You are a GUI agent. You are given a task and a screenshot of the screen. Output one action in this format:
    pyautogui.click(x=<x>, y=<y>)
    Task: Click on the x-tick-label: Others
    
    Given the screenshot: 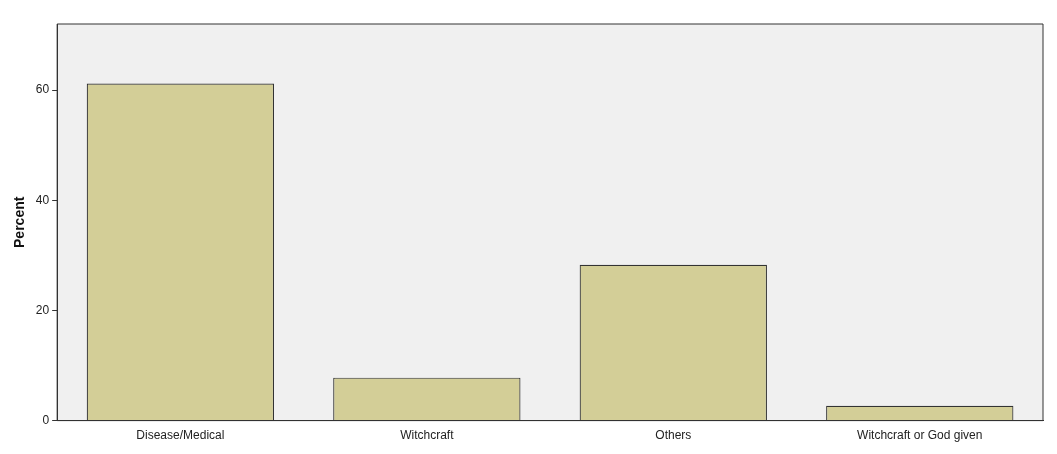 What is the action you would take?
    pyautogui.click(x=673, y=435)
    